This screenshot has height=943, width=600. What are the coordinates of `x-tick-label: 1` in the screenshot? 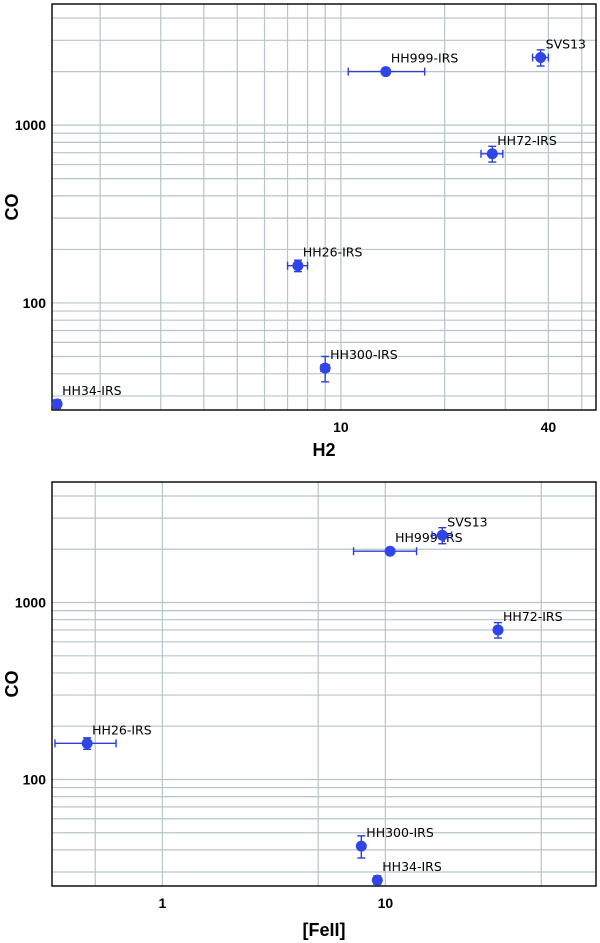 It's located at (162, 903).